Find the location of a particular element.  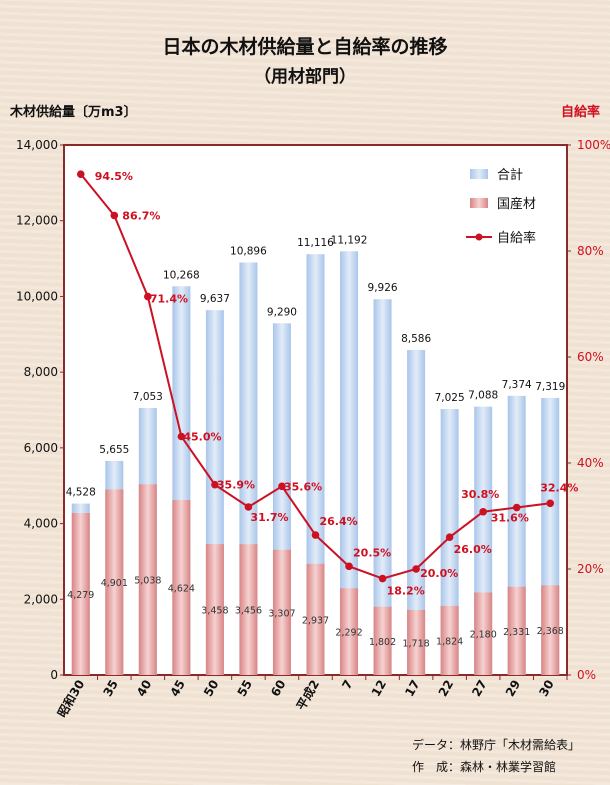

label-domestic-6: 3,307 is located at coordinates (281, 613).